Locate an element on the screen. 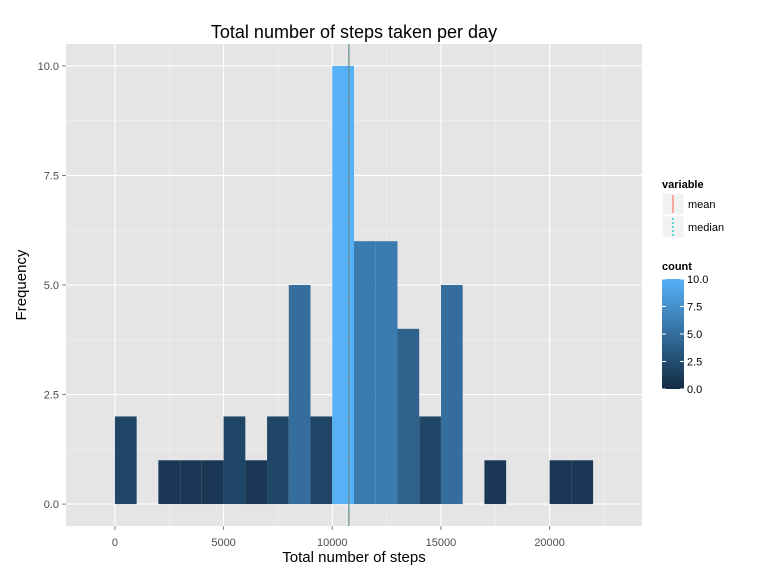 This screenshot has height=576, width=768. x-tick-label: 15000 is located at coordinates (441, 543).